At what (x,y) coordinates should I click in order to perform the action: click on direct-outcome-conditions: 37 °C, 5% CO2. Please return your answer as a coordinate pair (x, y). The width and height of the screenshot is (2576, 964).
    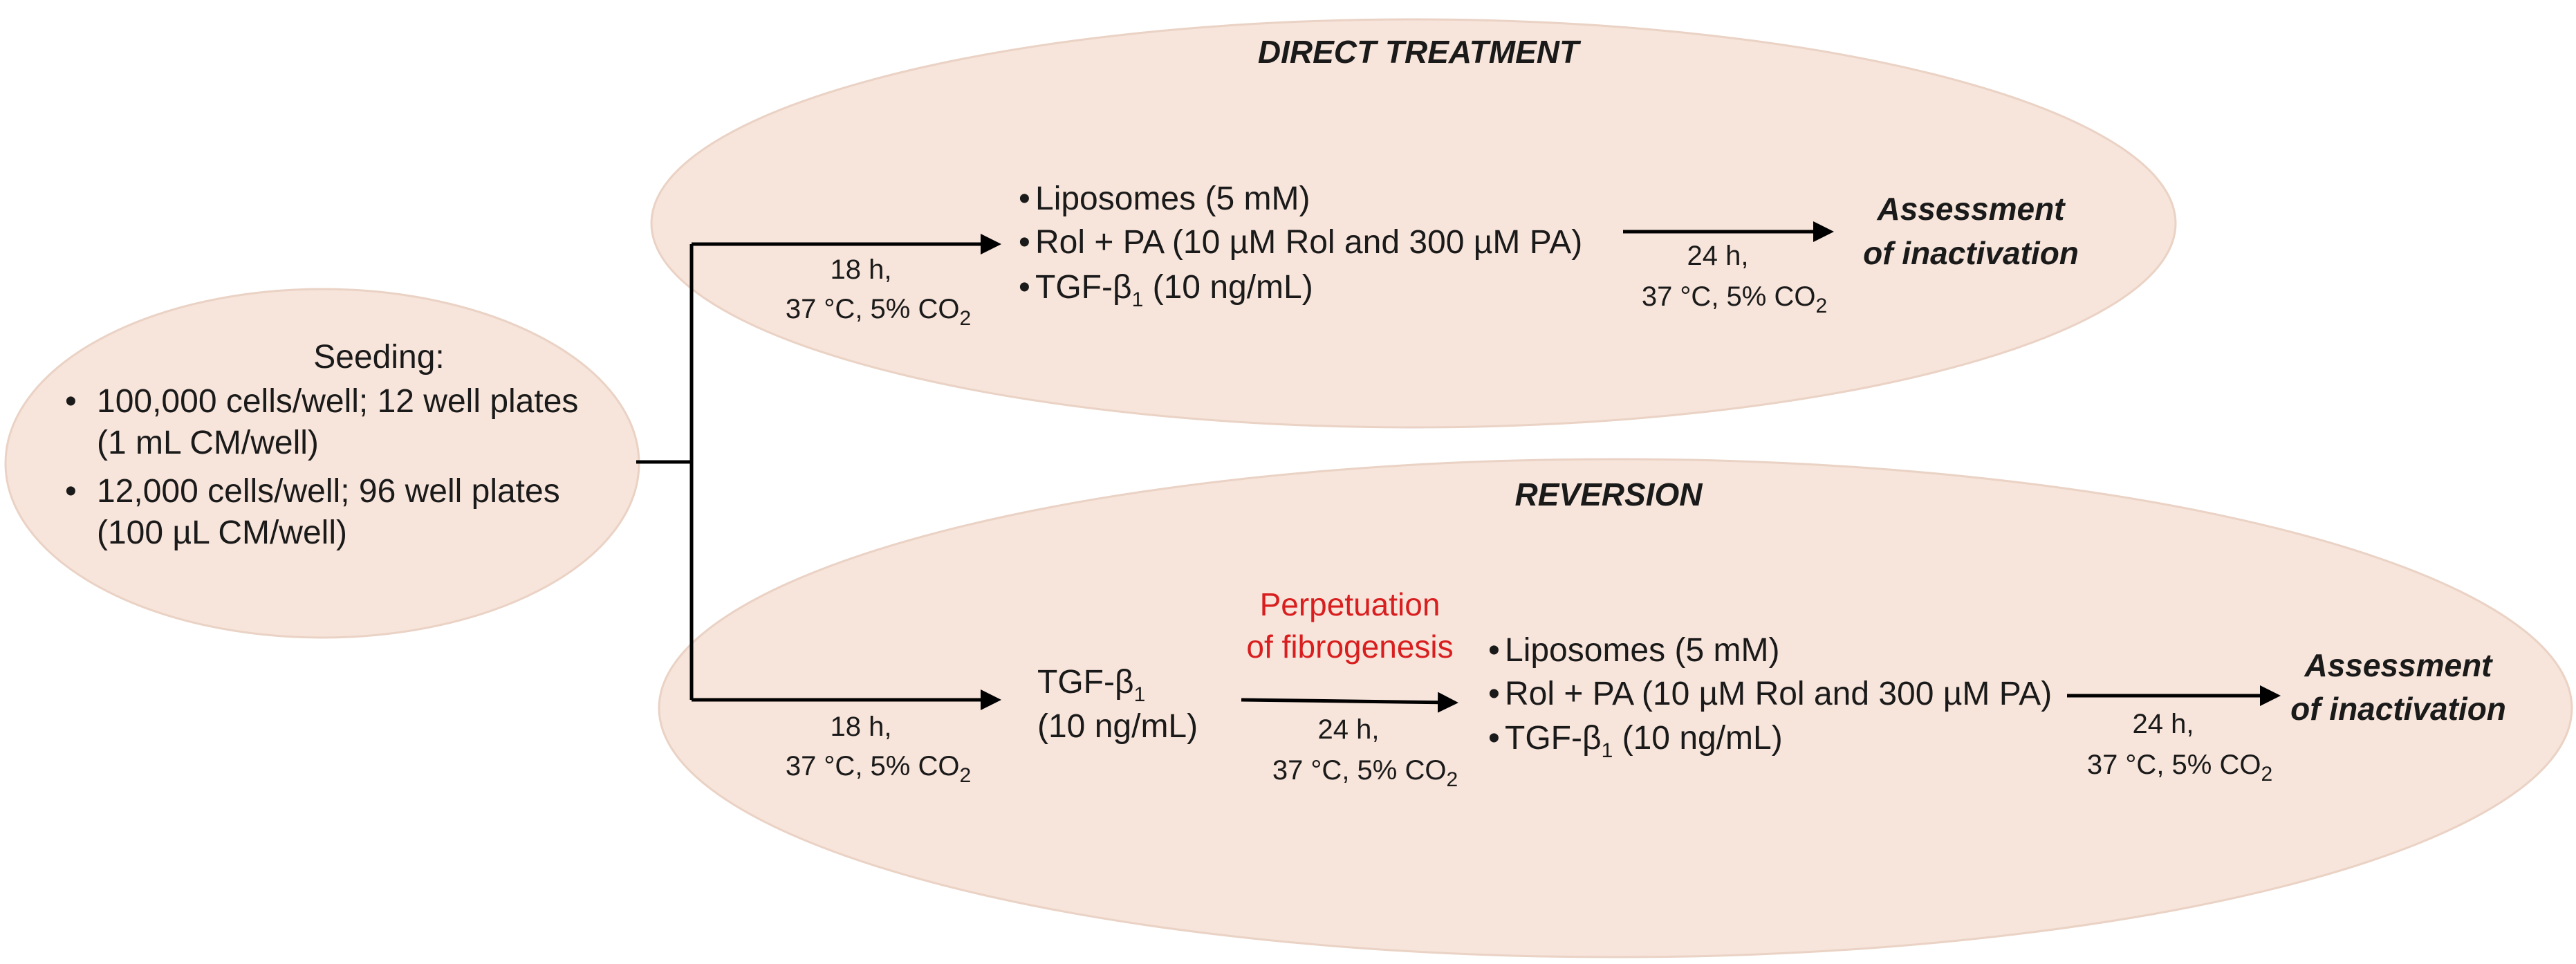
    Looking at the image, I should click on (1735, 299).